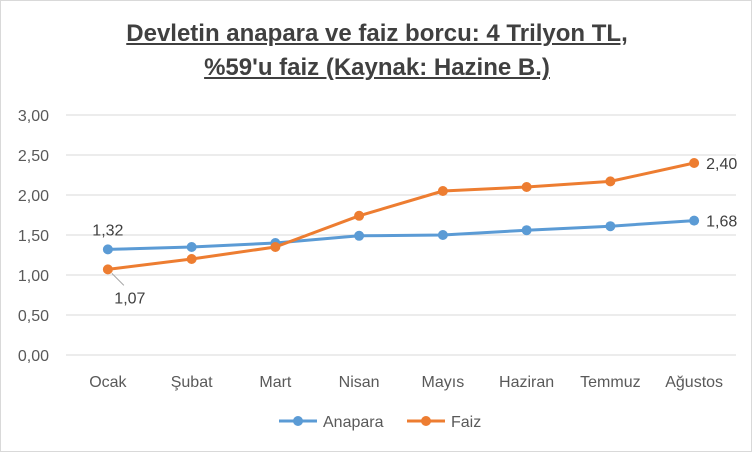 The width and height of the screenshot is (752, 452). Describe the element at coordinates (108, 382) in the screenshot. I see `x-tick-label: Ocak` at that location.